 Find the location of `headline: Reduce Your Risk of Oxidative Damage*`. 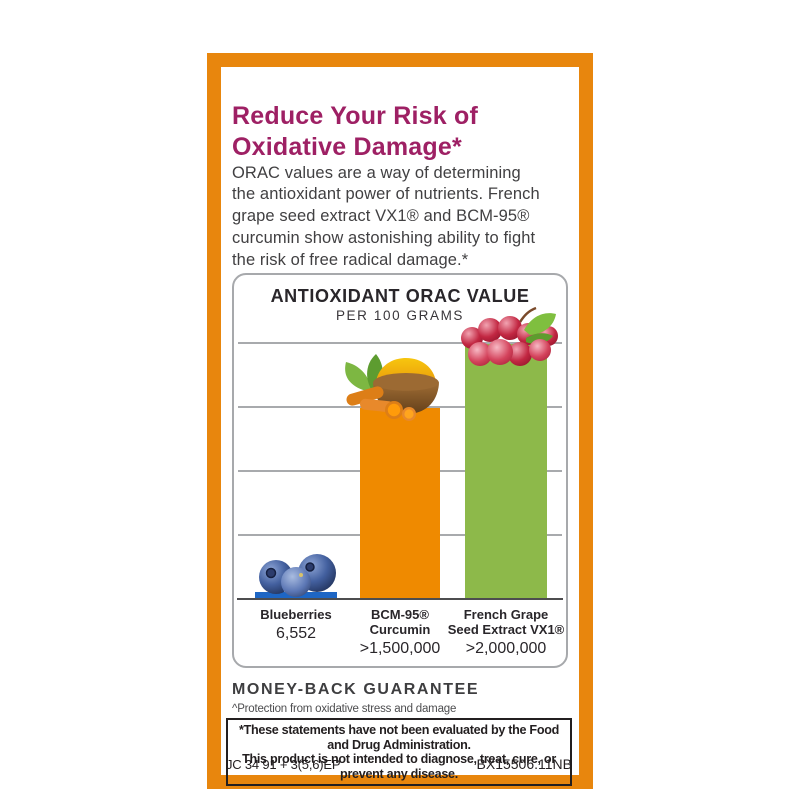

headline: Reduce Your Risk of Oxidative Damage* is located at coordinates (355, 131).